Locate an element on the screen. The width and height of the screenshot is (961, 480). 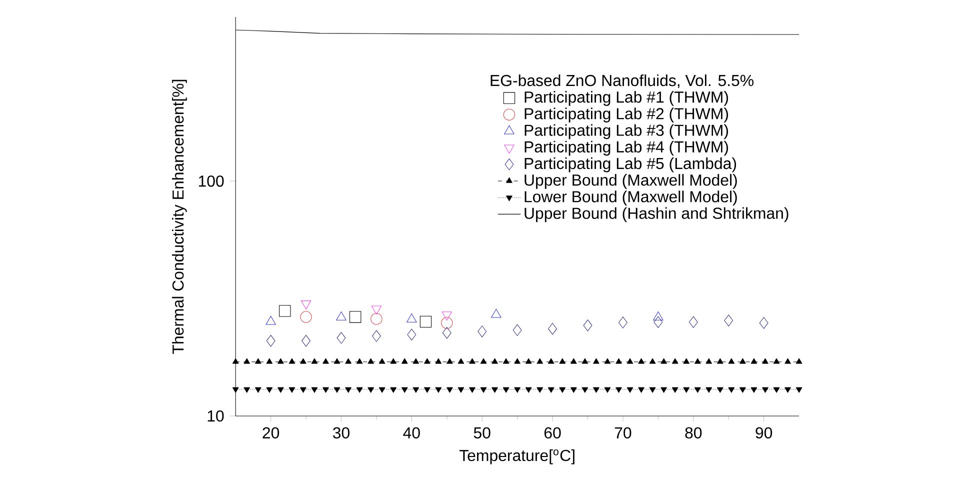
y-tick-label: 10 is located at coordinates (216, 416).